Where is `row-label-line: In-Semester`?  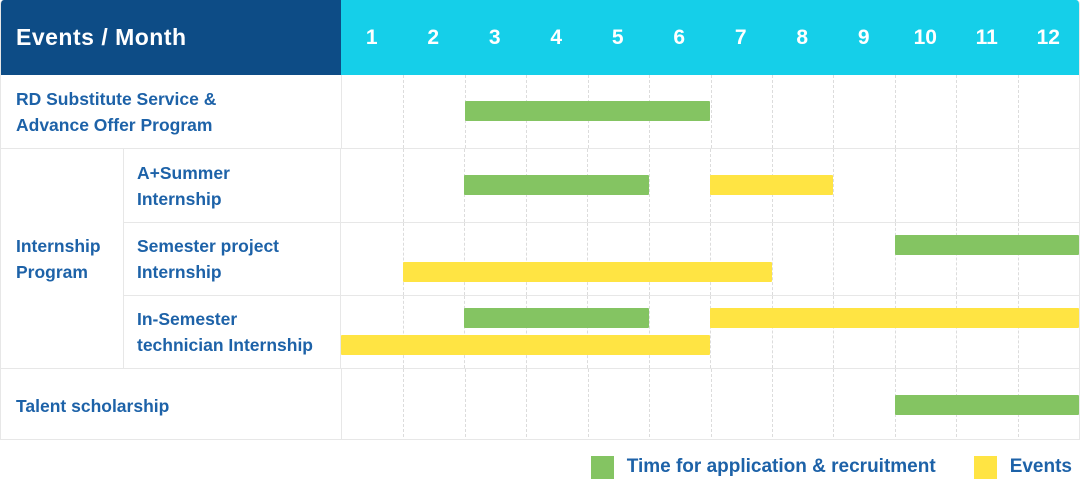
row-label-line: In-Semester is located at coordinates (187, 319).